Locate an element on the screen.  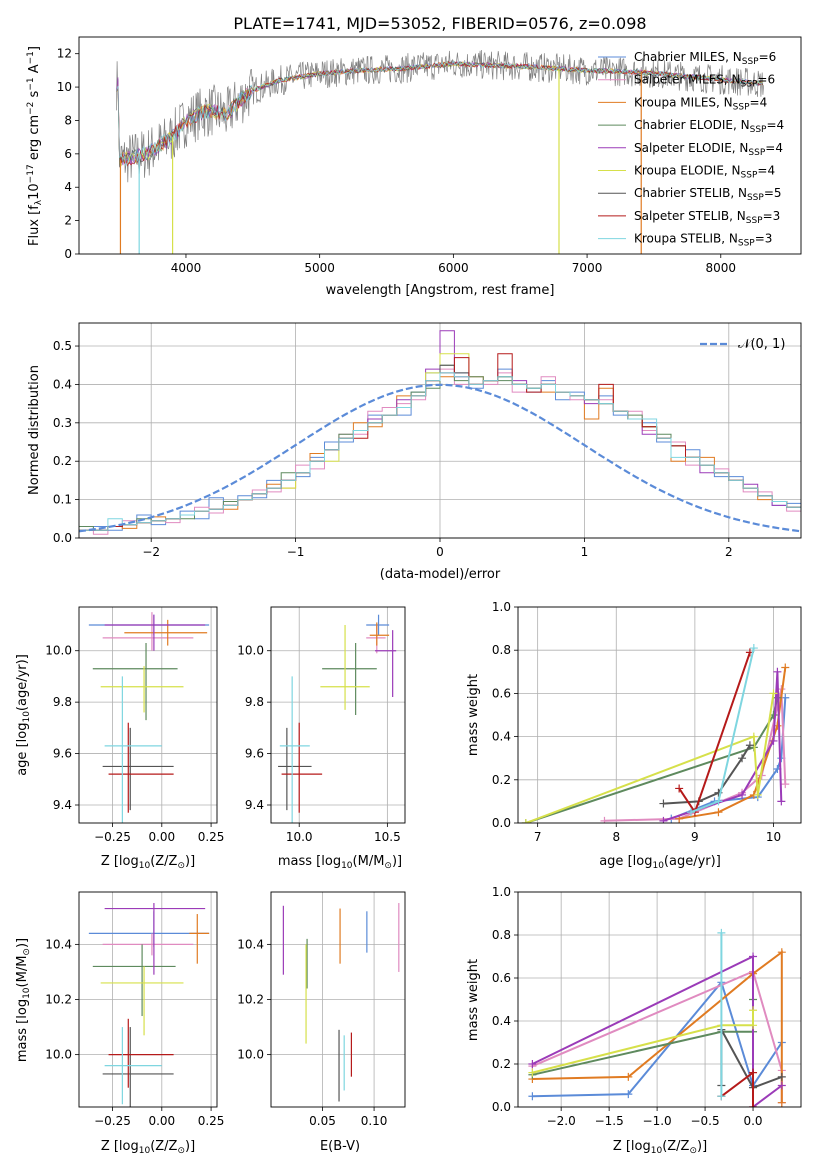
mass-age-panel: 10.0 10.5 9.4 9.6 9.8 10.0 mass [log10(M/M⊙)] is located at coordinates (321, 738).